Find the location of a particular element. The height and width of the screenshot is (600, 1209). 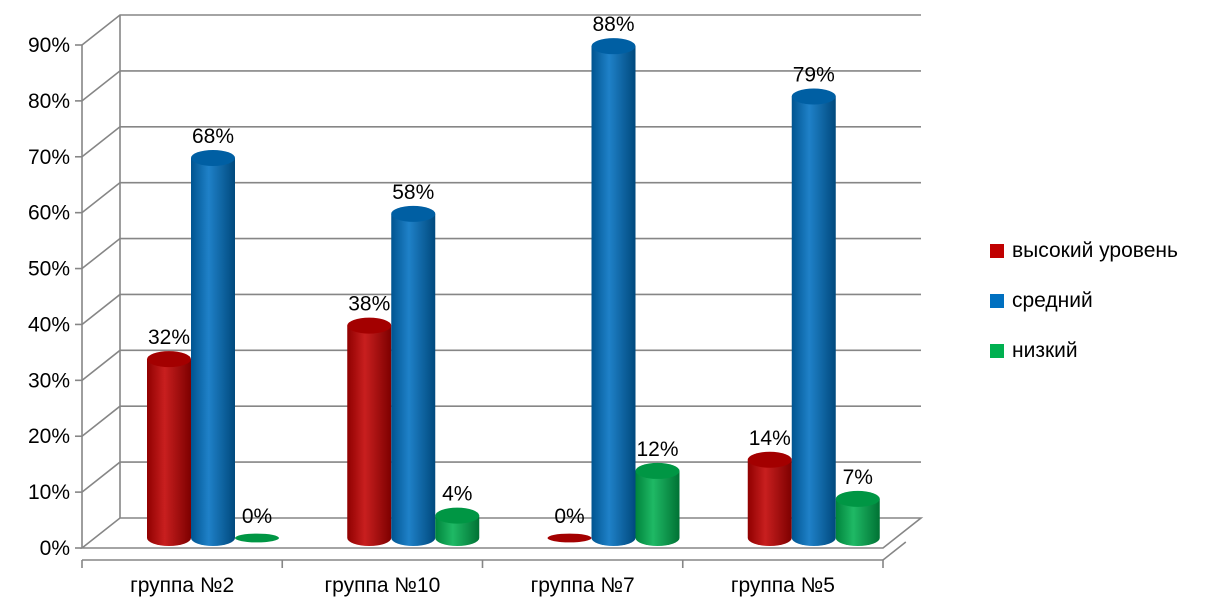

data-label: 68% is located at coordinates (213, 136).